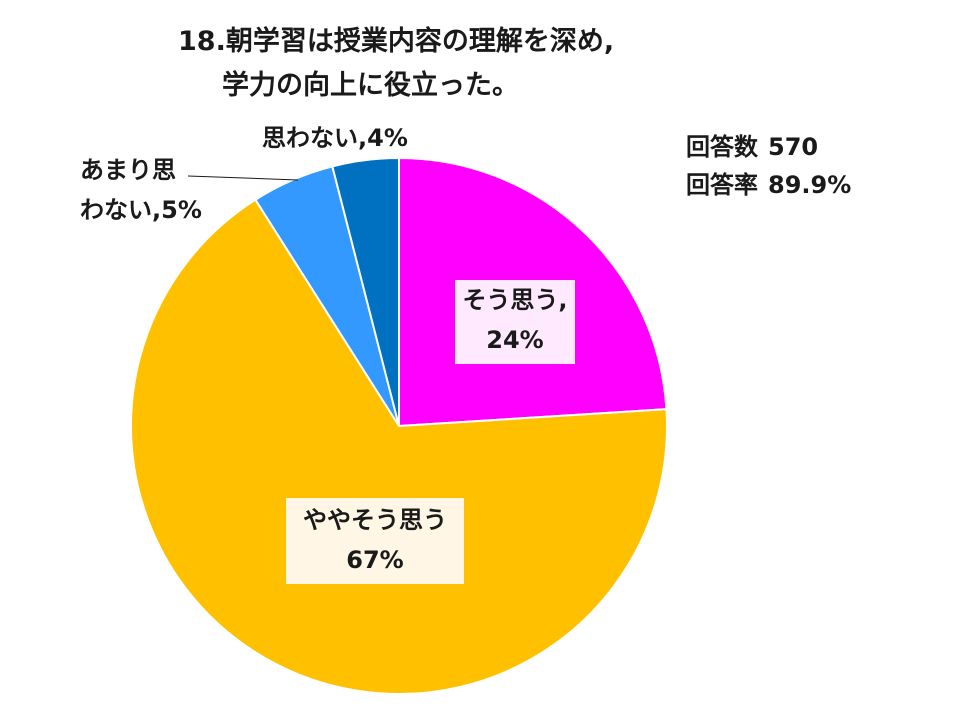  I want to click on response-stats: 回答数 570 回答率 89.9%, so click(768, 166).